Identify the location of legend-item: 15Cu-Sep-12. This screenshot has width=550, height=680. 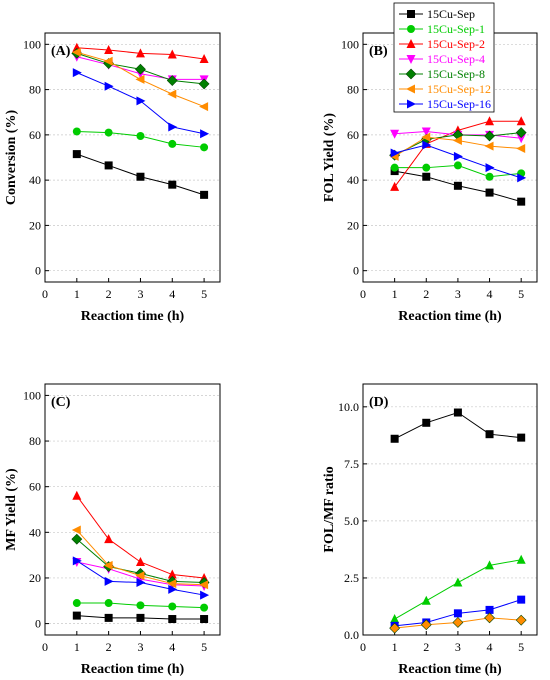
(445, 89).